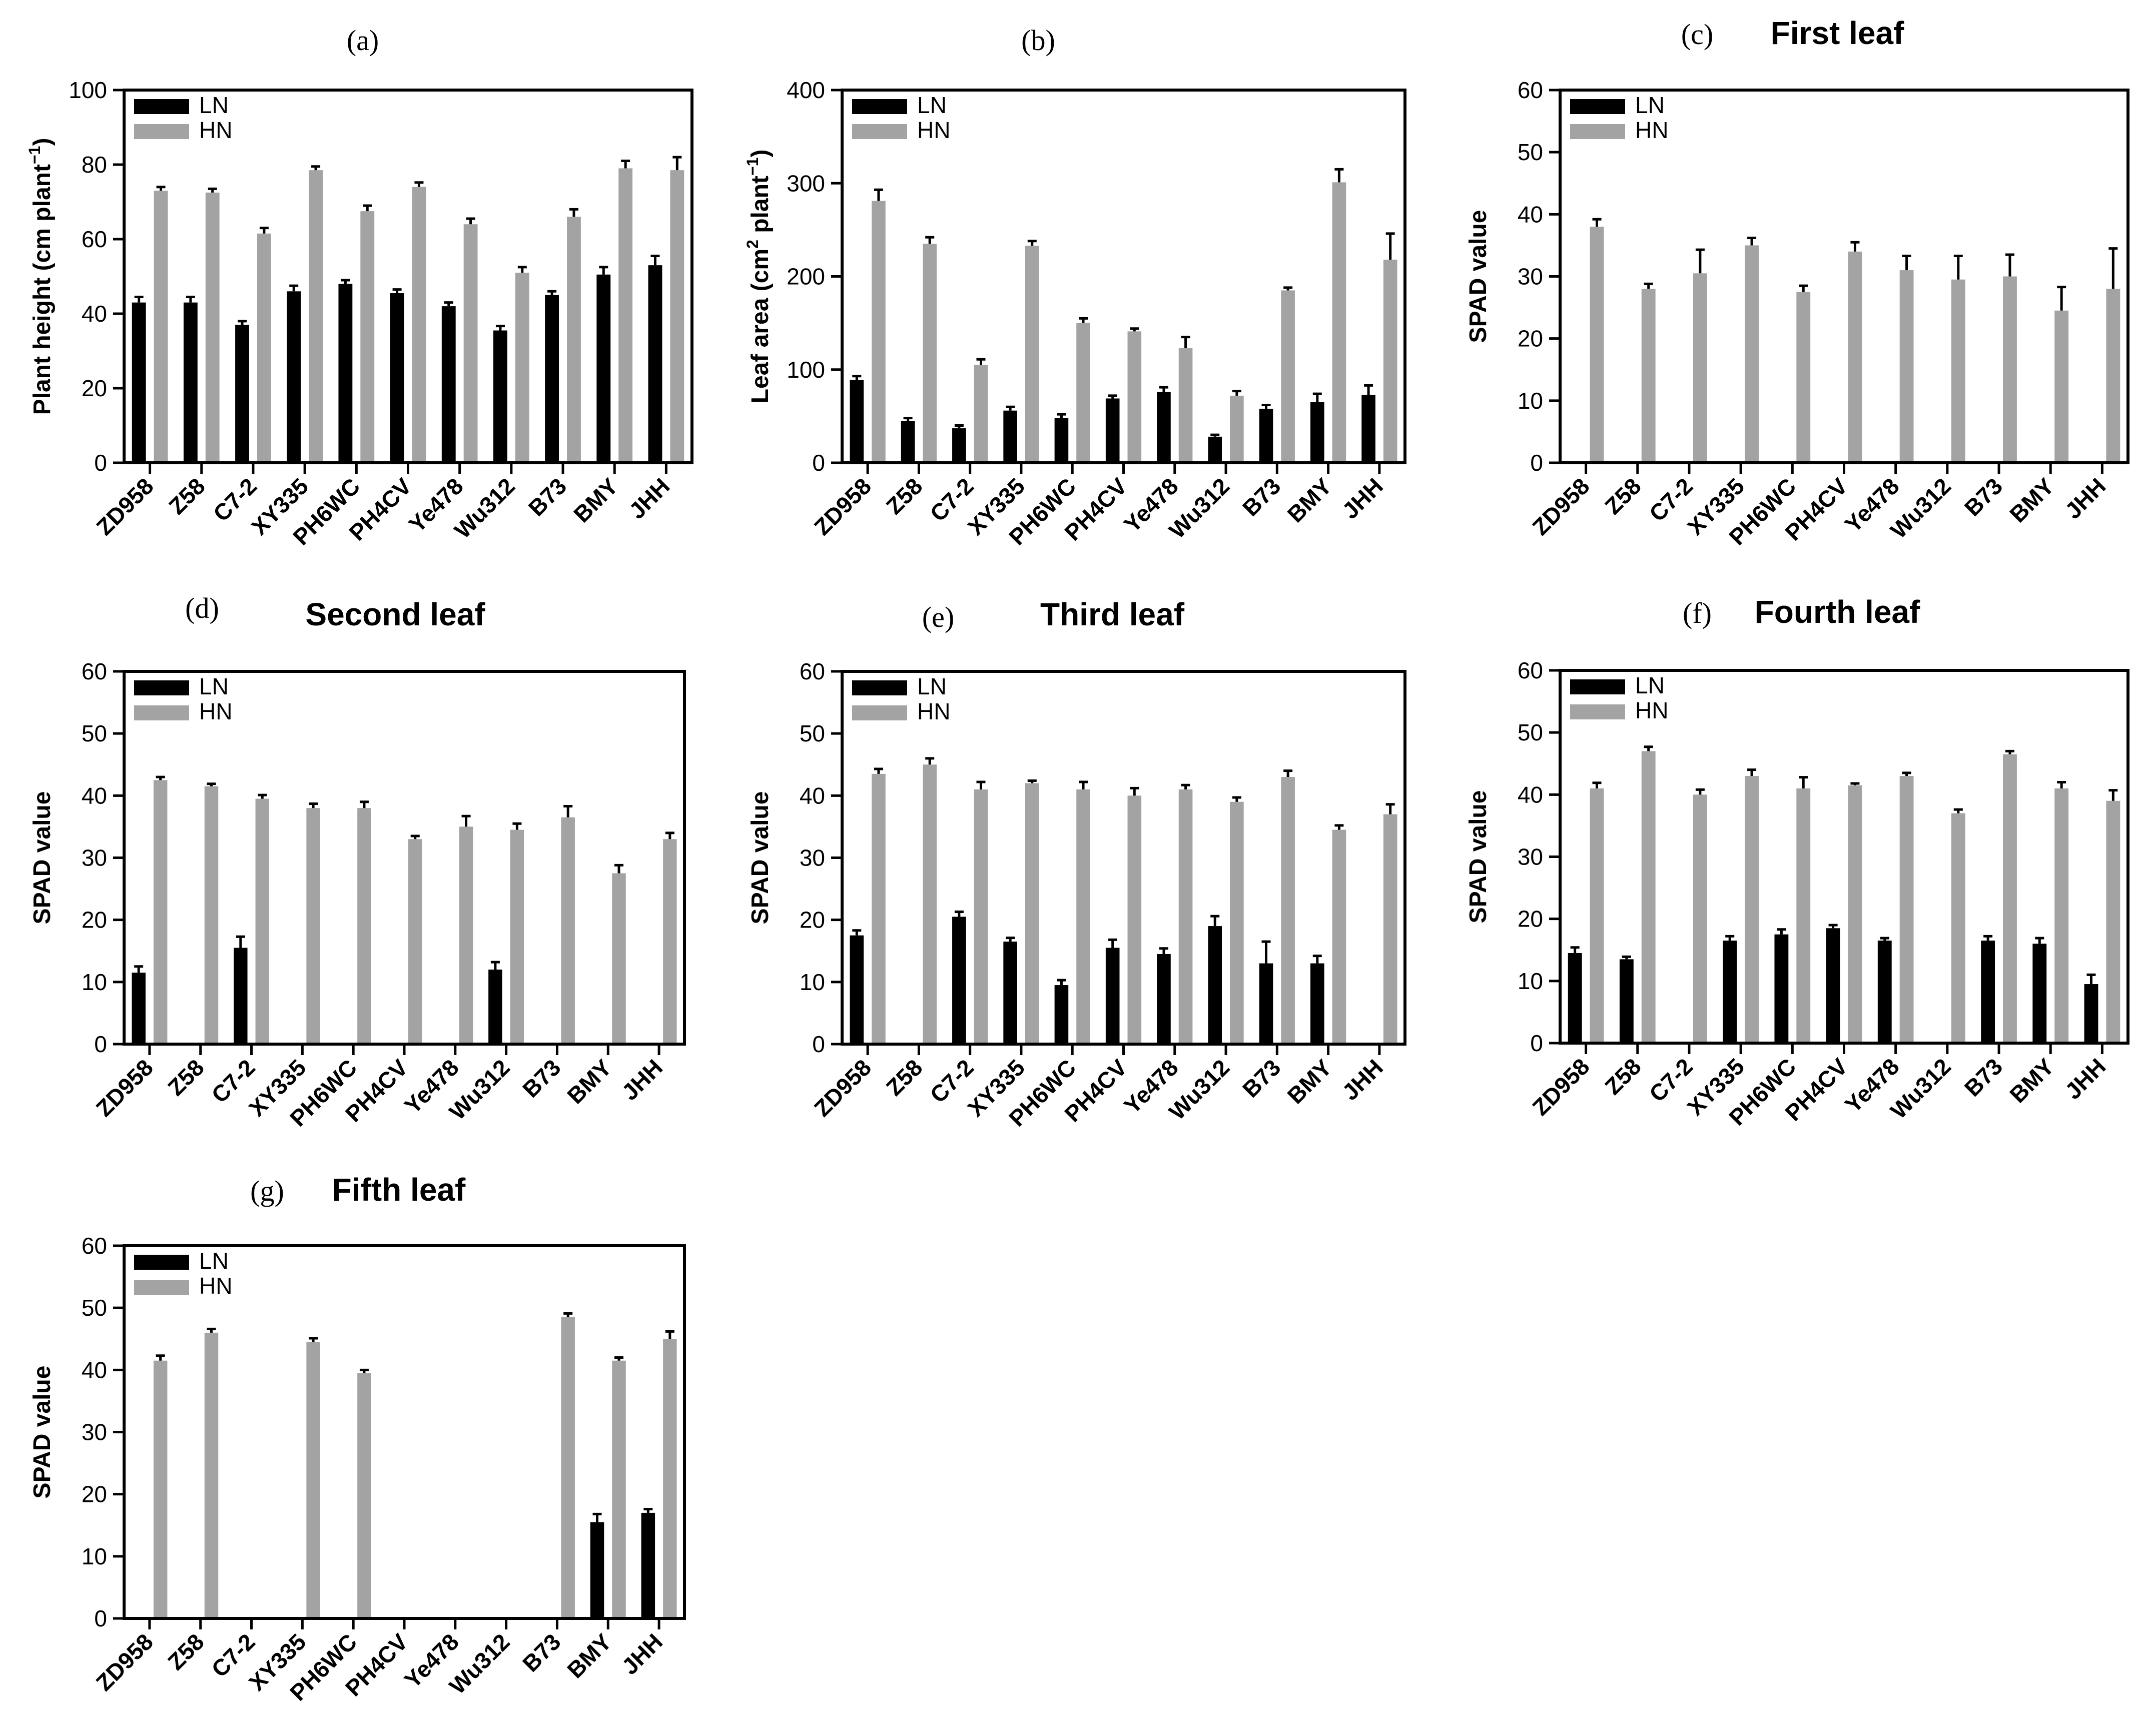 This screenshot has width=2140, height=1736. What do you see at coordinates (95, 795) in the screenshot?
I see `y-tick-label: 40` at bounding box center [95, 795].